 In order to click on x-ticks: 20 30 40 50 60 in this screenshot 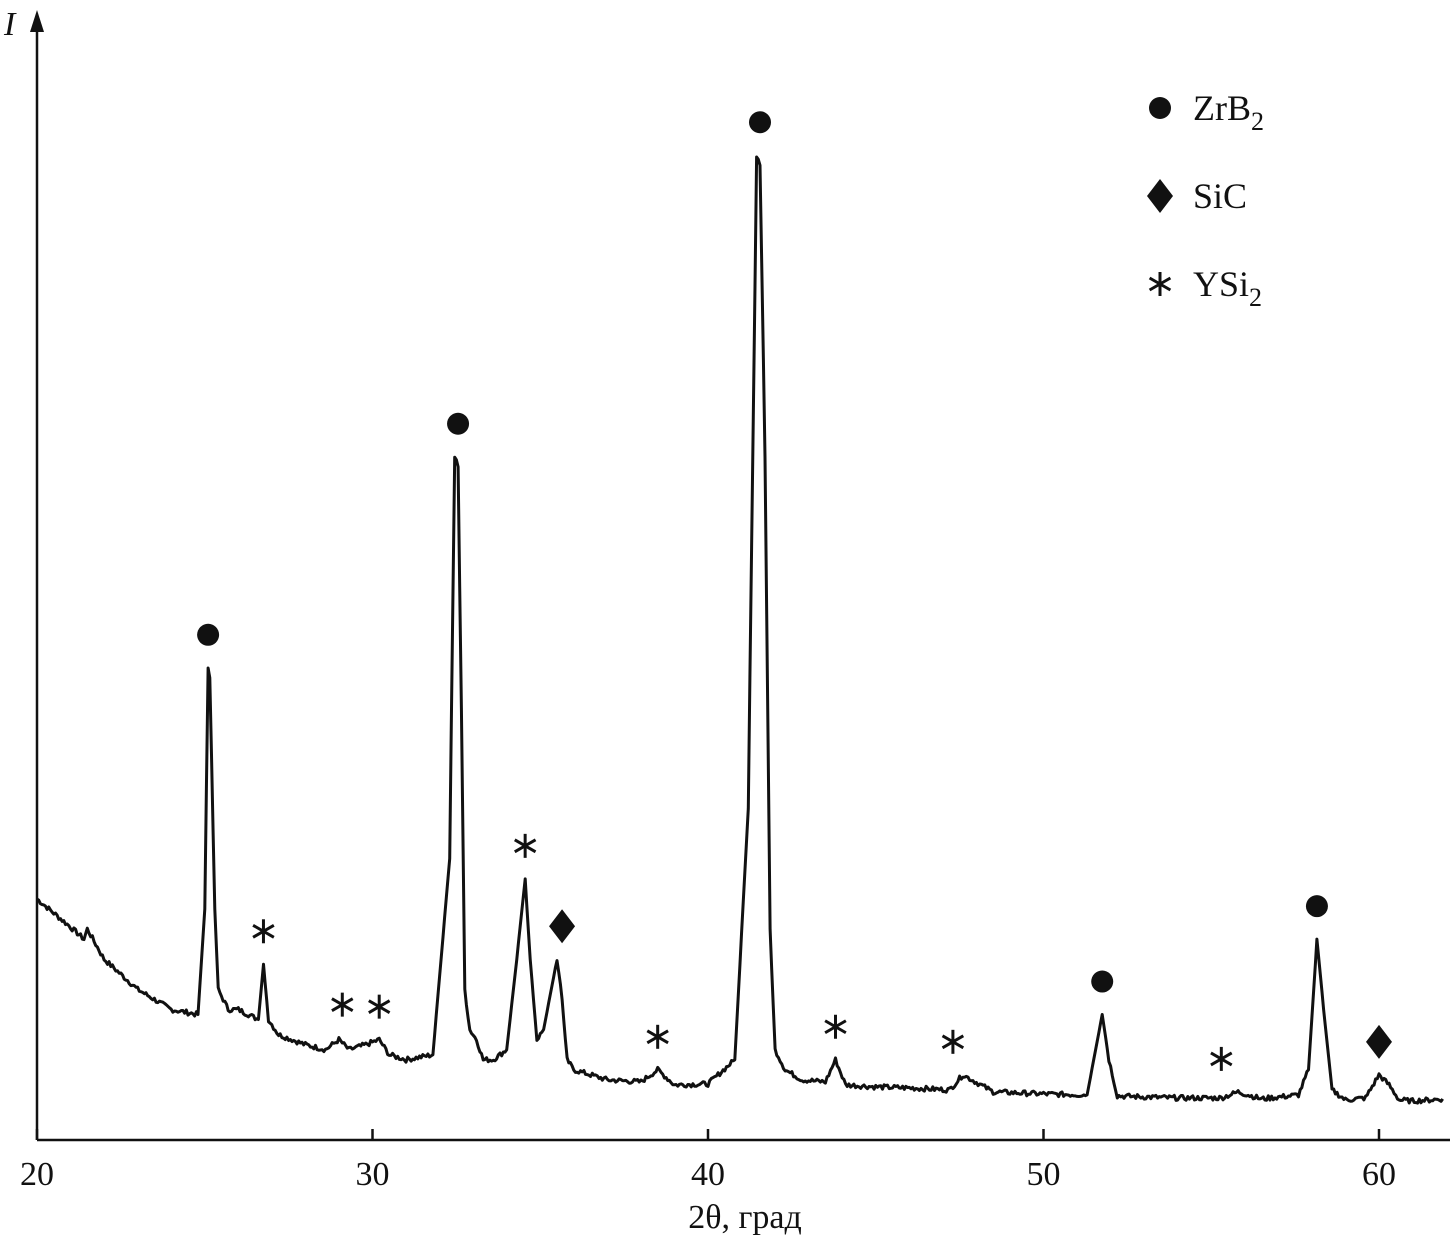, I will do `click(708, 1161)`.